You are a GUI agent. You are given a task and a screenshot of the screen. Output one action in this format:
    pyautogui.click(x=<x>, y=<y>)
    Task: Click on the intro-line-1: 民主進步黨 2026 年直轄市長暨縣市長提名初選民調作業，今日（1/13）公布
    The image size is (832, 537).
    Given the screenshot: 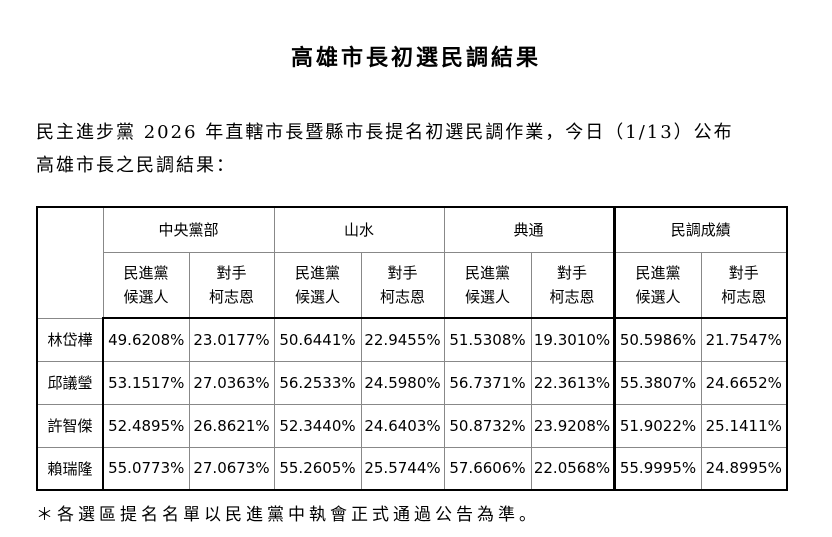 What is the action you would take?
    pyautogui.click(x=385, y=132)
    